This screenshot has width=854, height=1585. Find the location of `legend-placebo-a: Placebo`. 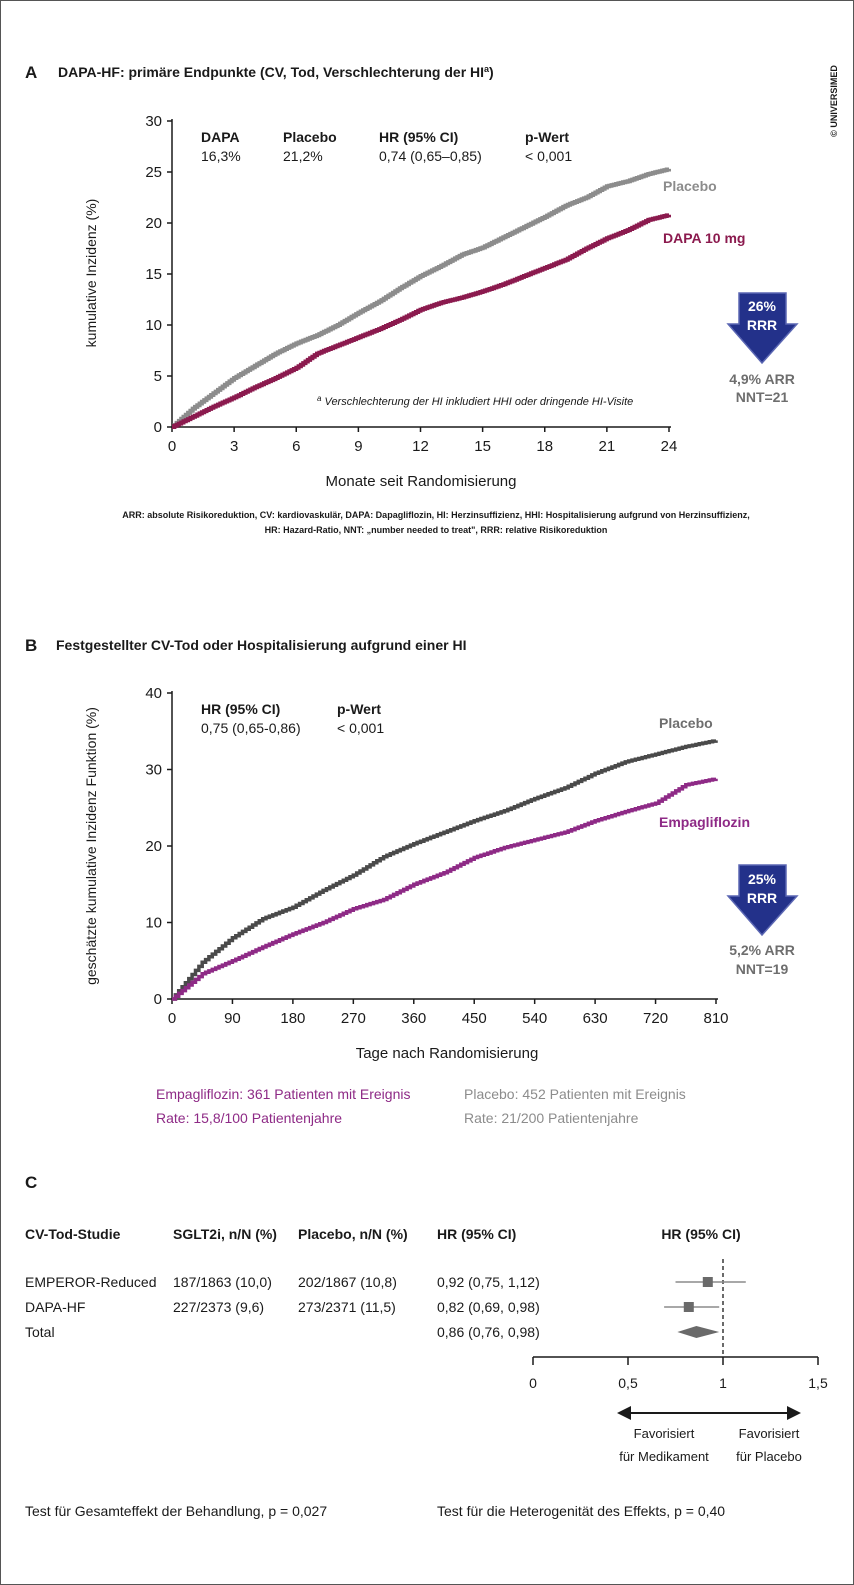

legend-placebo-a: Placebo is located at coordinates (690, 186).